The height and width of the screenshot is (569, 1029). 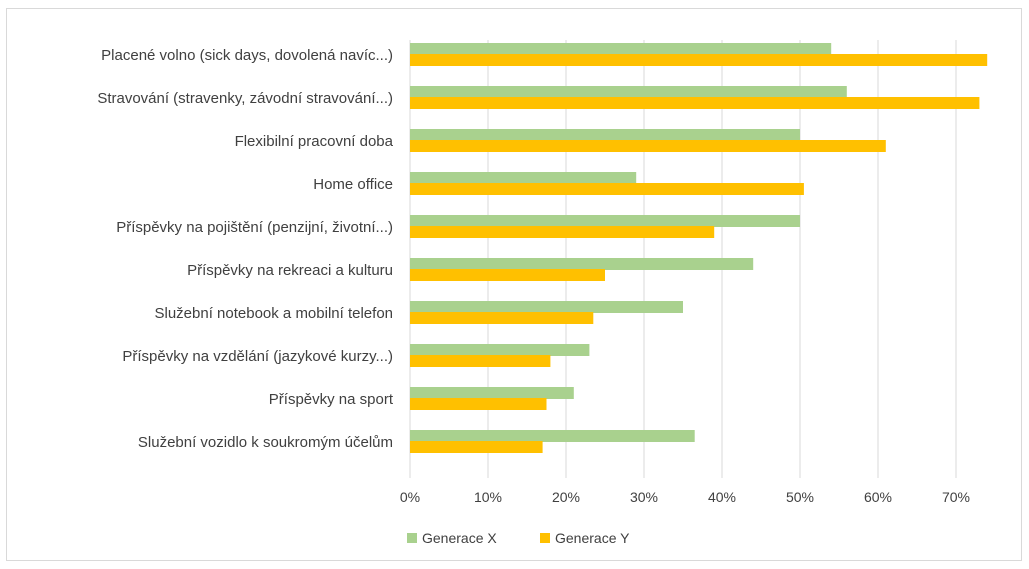 What do you see at coordinates (956, 497) in the screenshot?
I see `x-tick-label: 70%` at bounding box center [956, 497].